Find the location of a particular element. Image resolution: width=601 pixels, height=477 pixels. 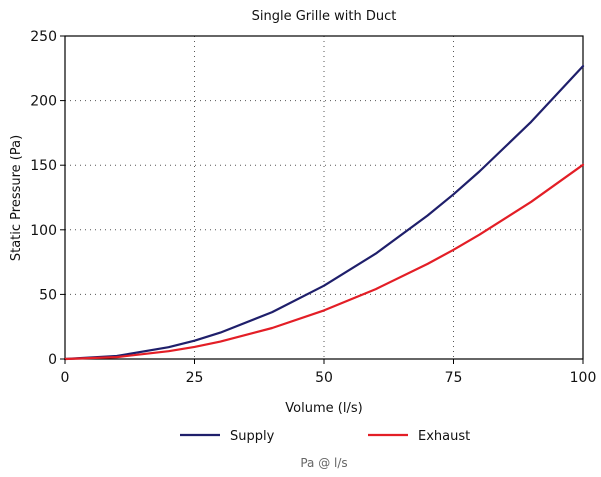

x-tick-label: 50 is located at coordinates (324, 378).